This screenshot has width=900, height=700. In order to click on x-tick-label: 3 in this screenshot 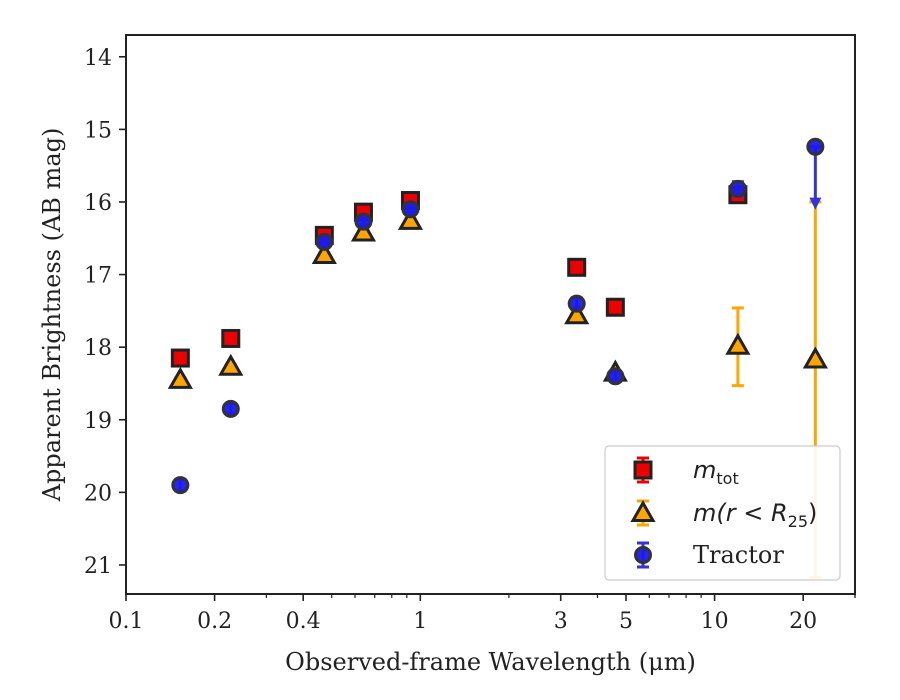, I will do `click(561, 621)`.